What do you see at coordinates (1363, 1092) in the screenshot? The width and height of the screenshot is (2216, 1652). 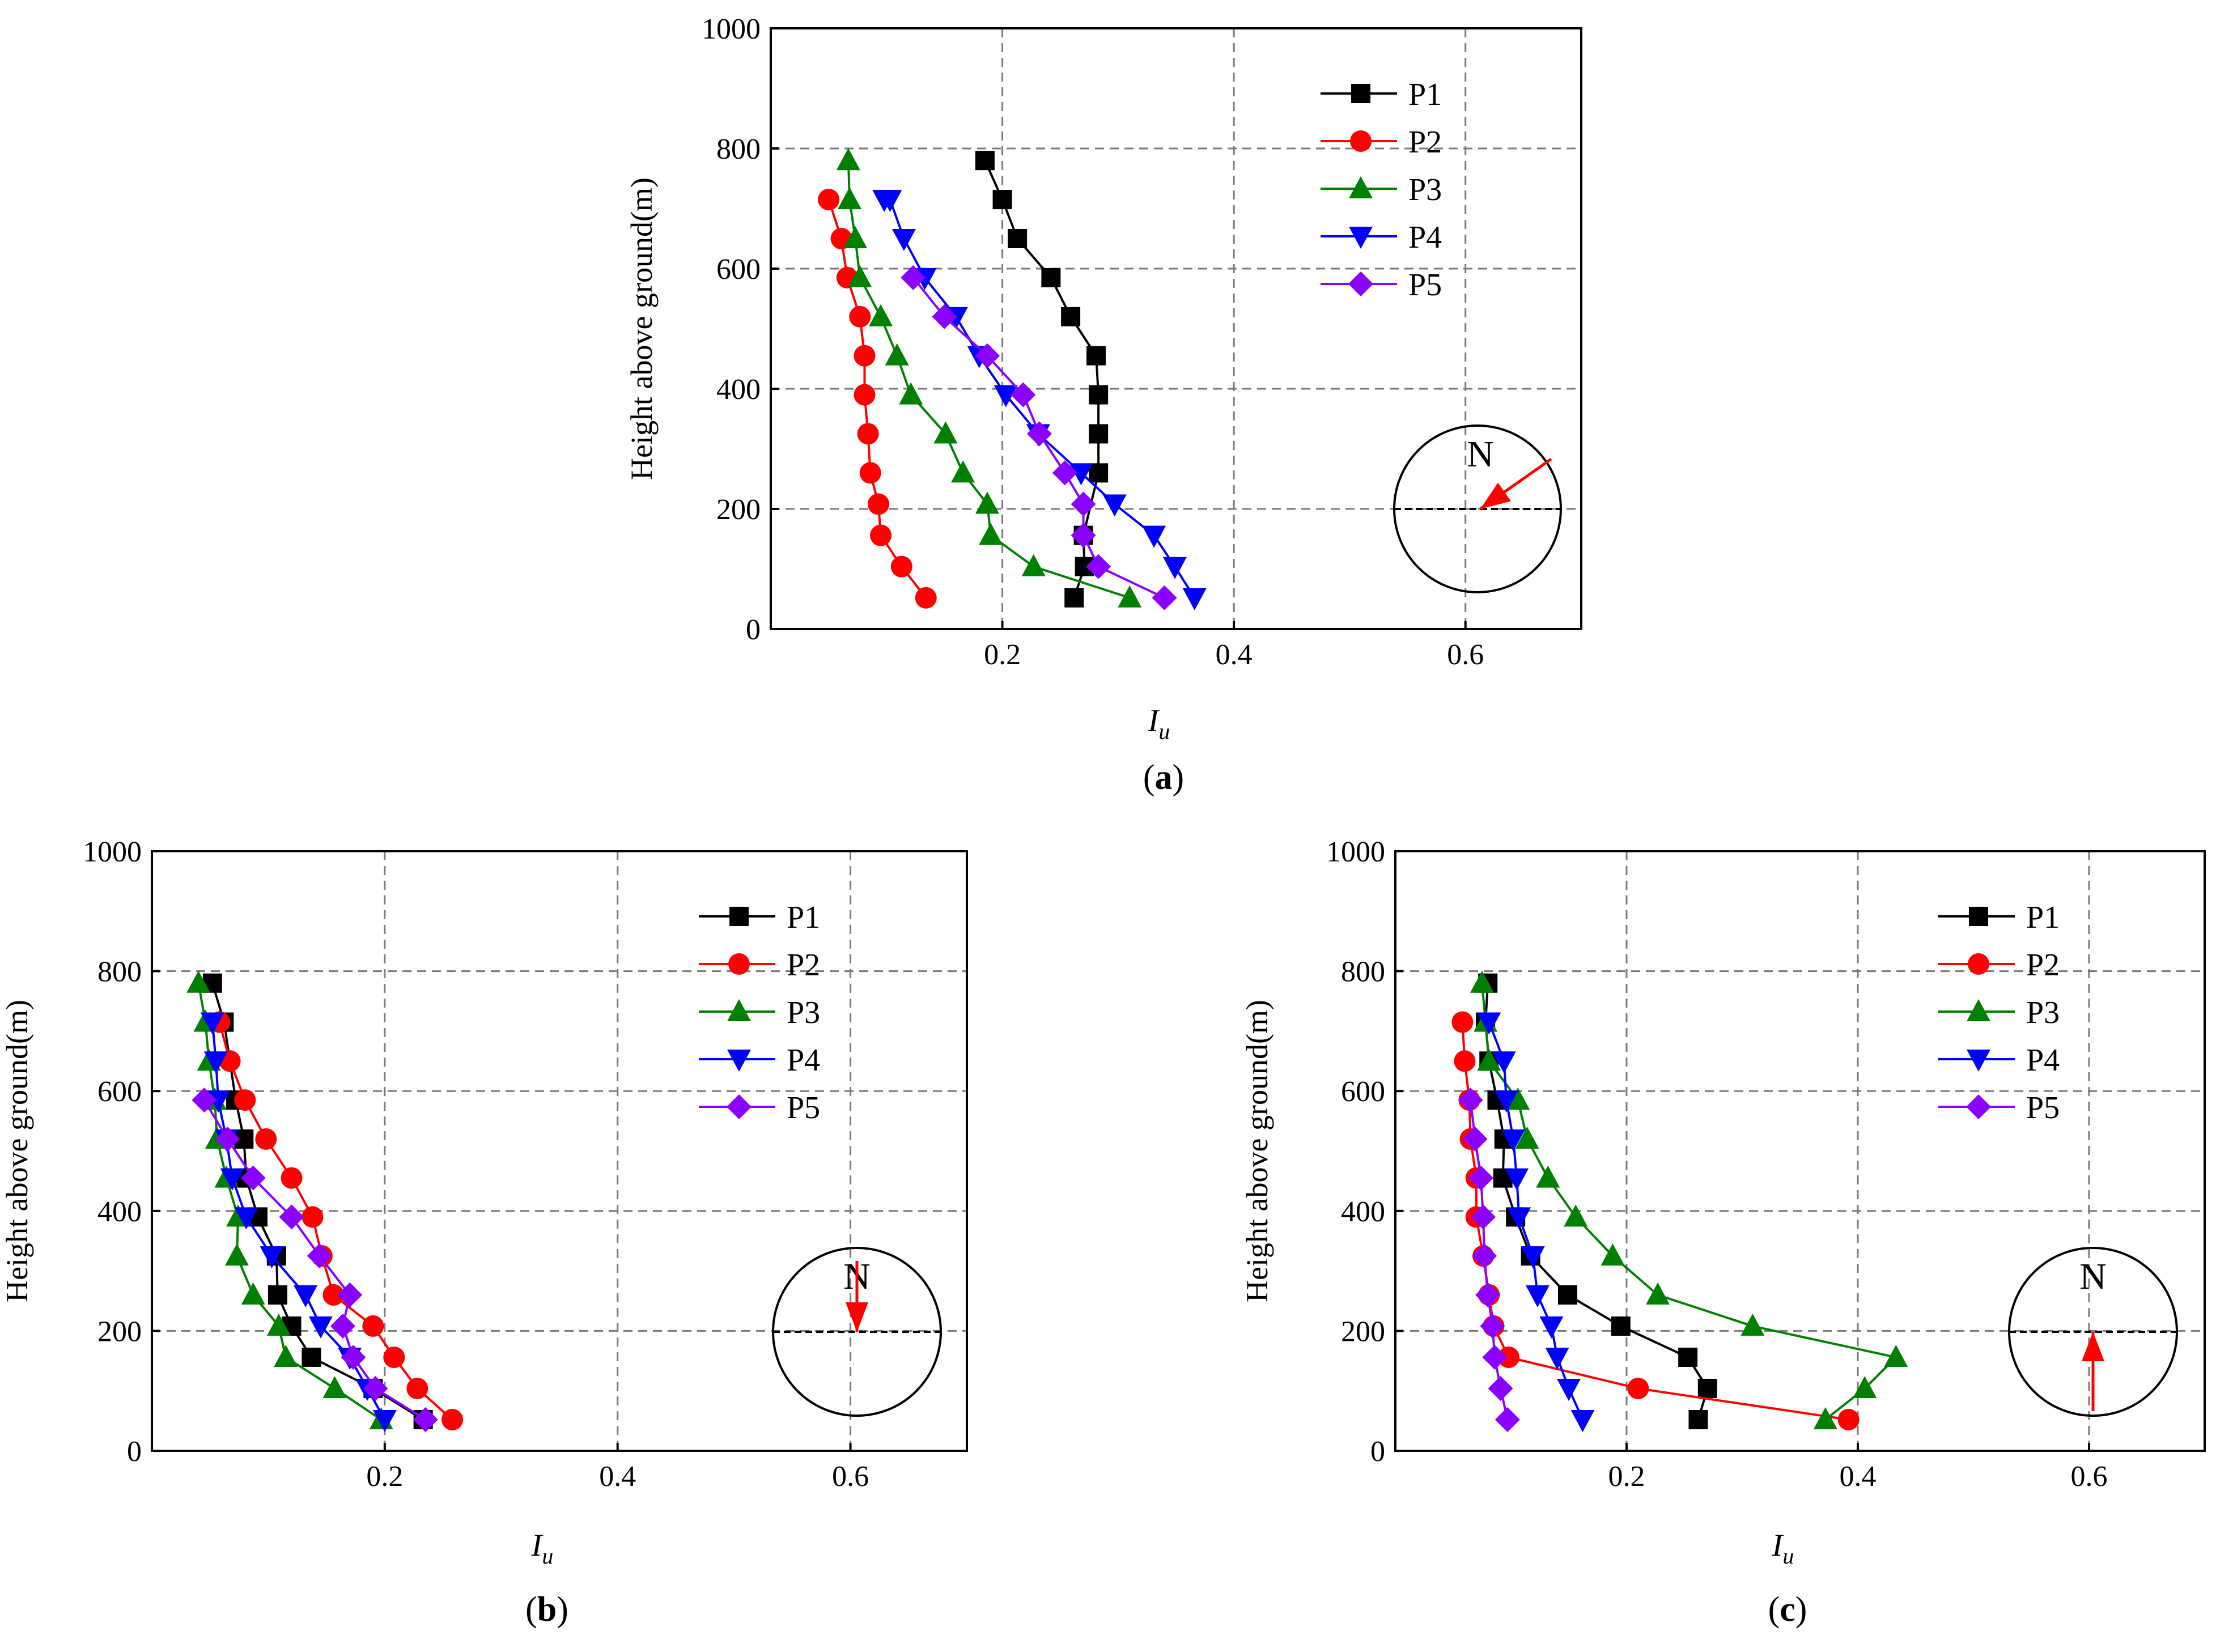 I see `y-tick-label: 600` at bounding box center [1363, 1092].